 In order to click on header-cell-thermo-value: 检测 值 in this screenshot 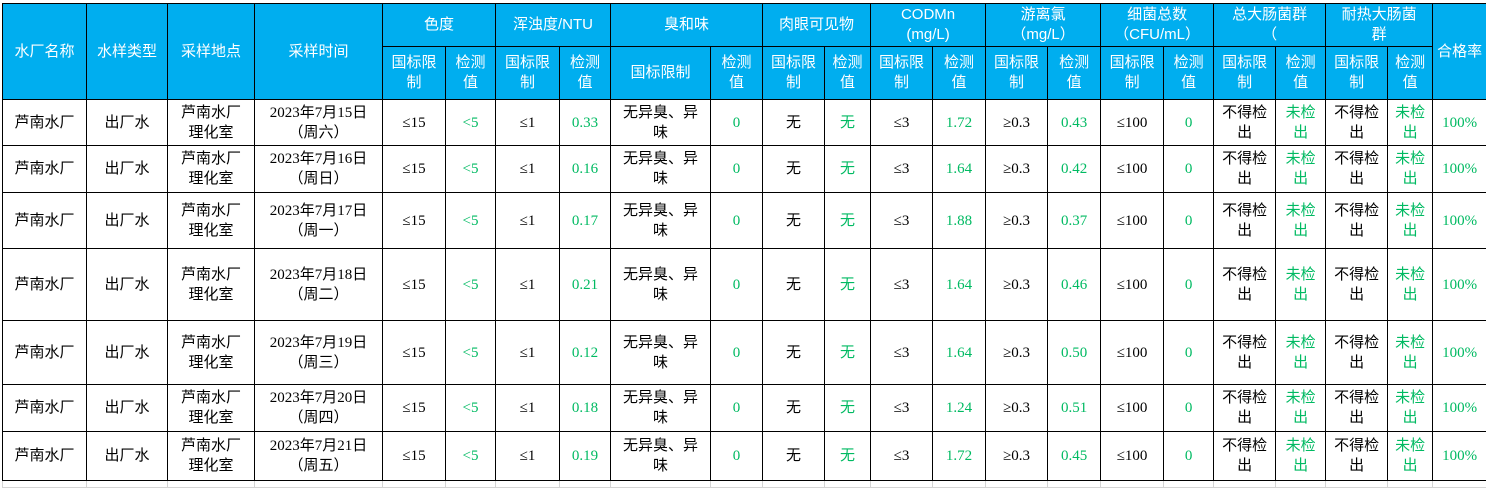, I will do `click(1410, 73)`.